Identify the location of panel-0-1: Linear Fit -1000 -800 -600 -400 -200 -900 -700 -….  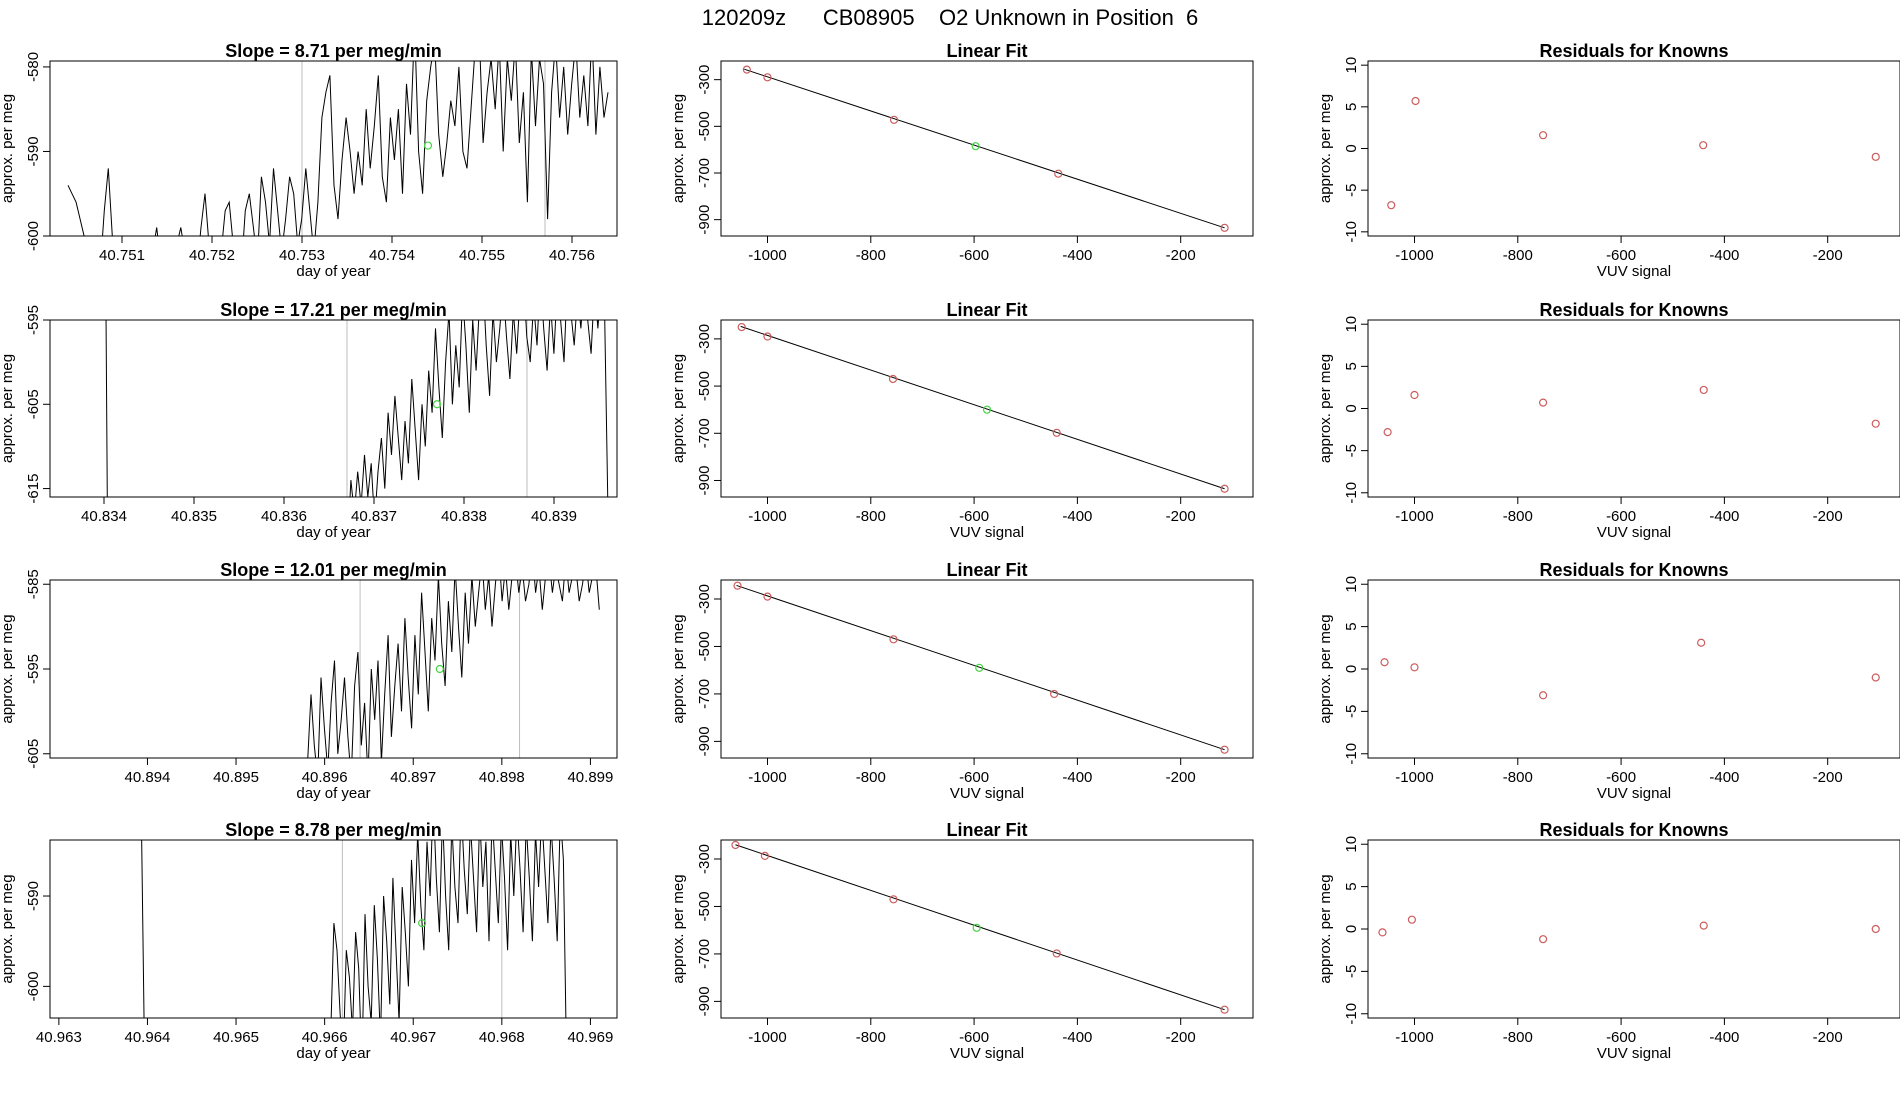
(962, 152).